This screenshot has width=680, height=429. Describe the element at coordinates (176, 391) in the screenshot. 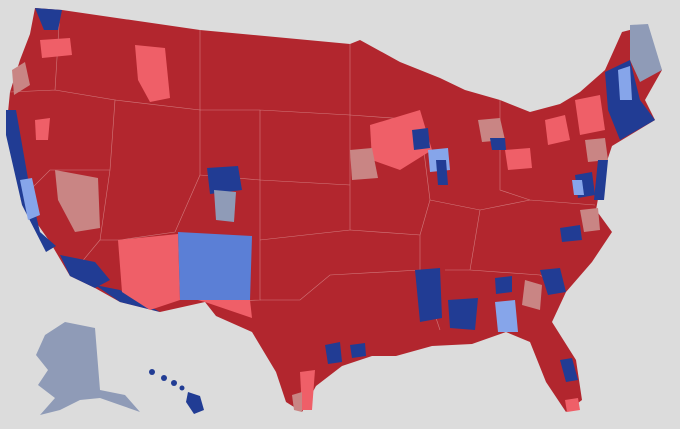

I see `hawaii` at that location.